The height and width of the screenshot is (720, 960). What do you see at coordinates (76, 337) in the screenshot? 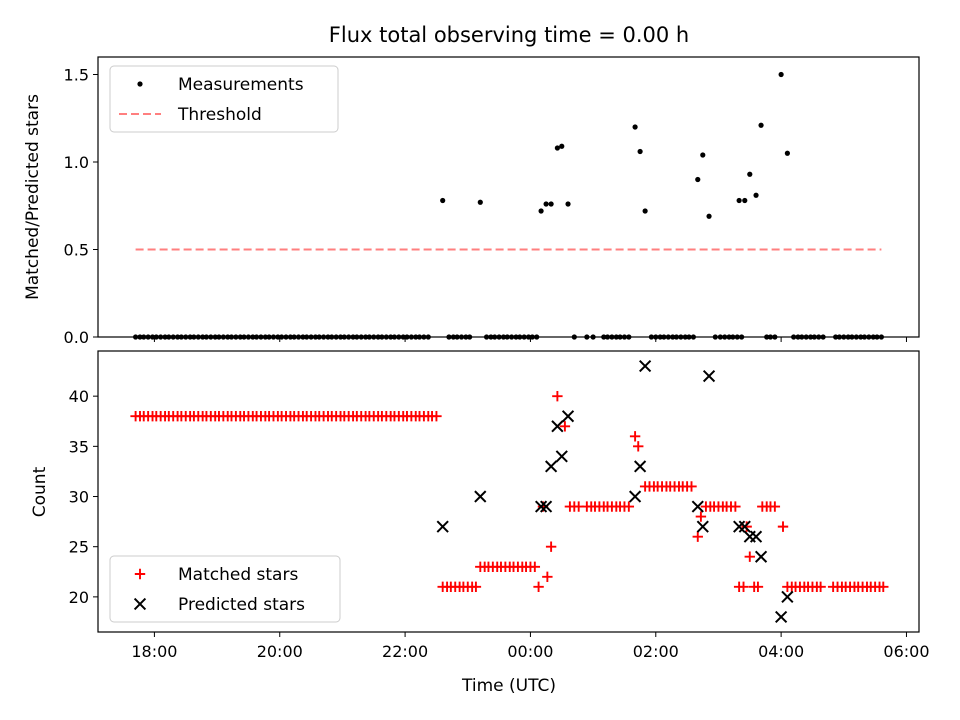
I see `top-y-tick-label: 0.0` at bounding box center [76, 337].